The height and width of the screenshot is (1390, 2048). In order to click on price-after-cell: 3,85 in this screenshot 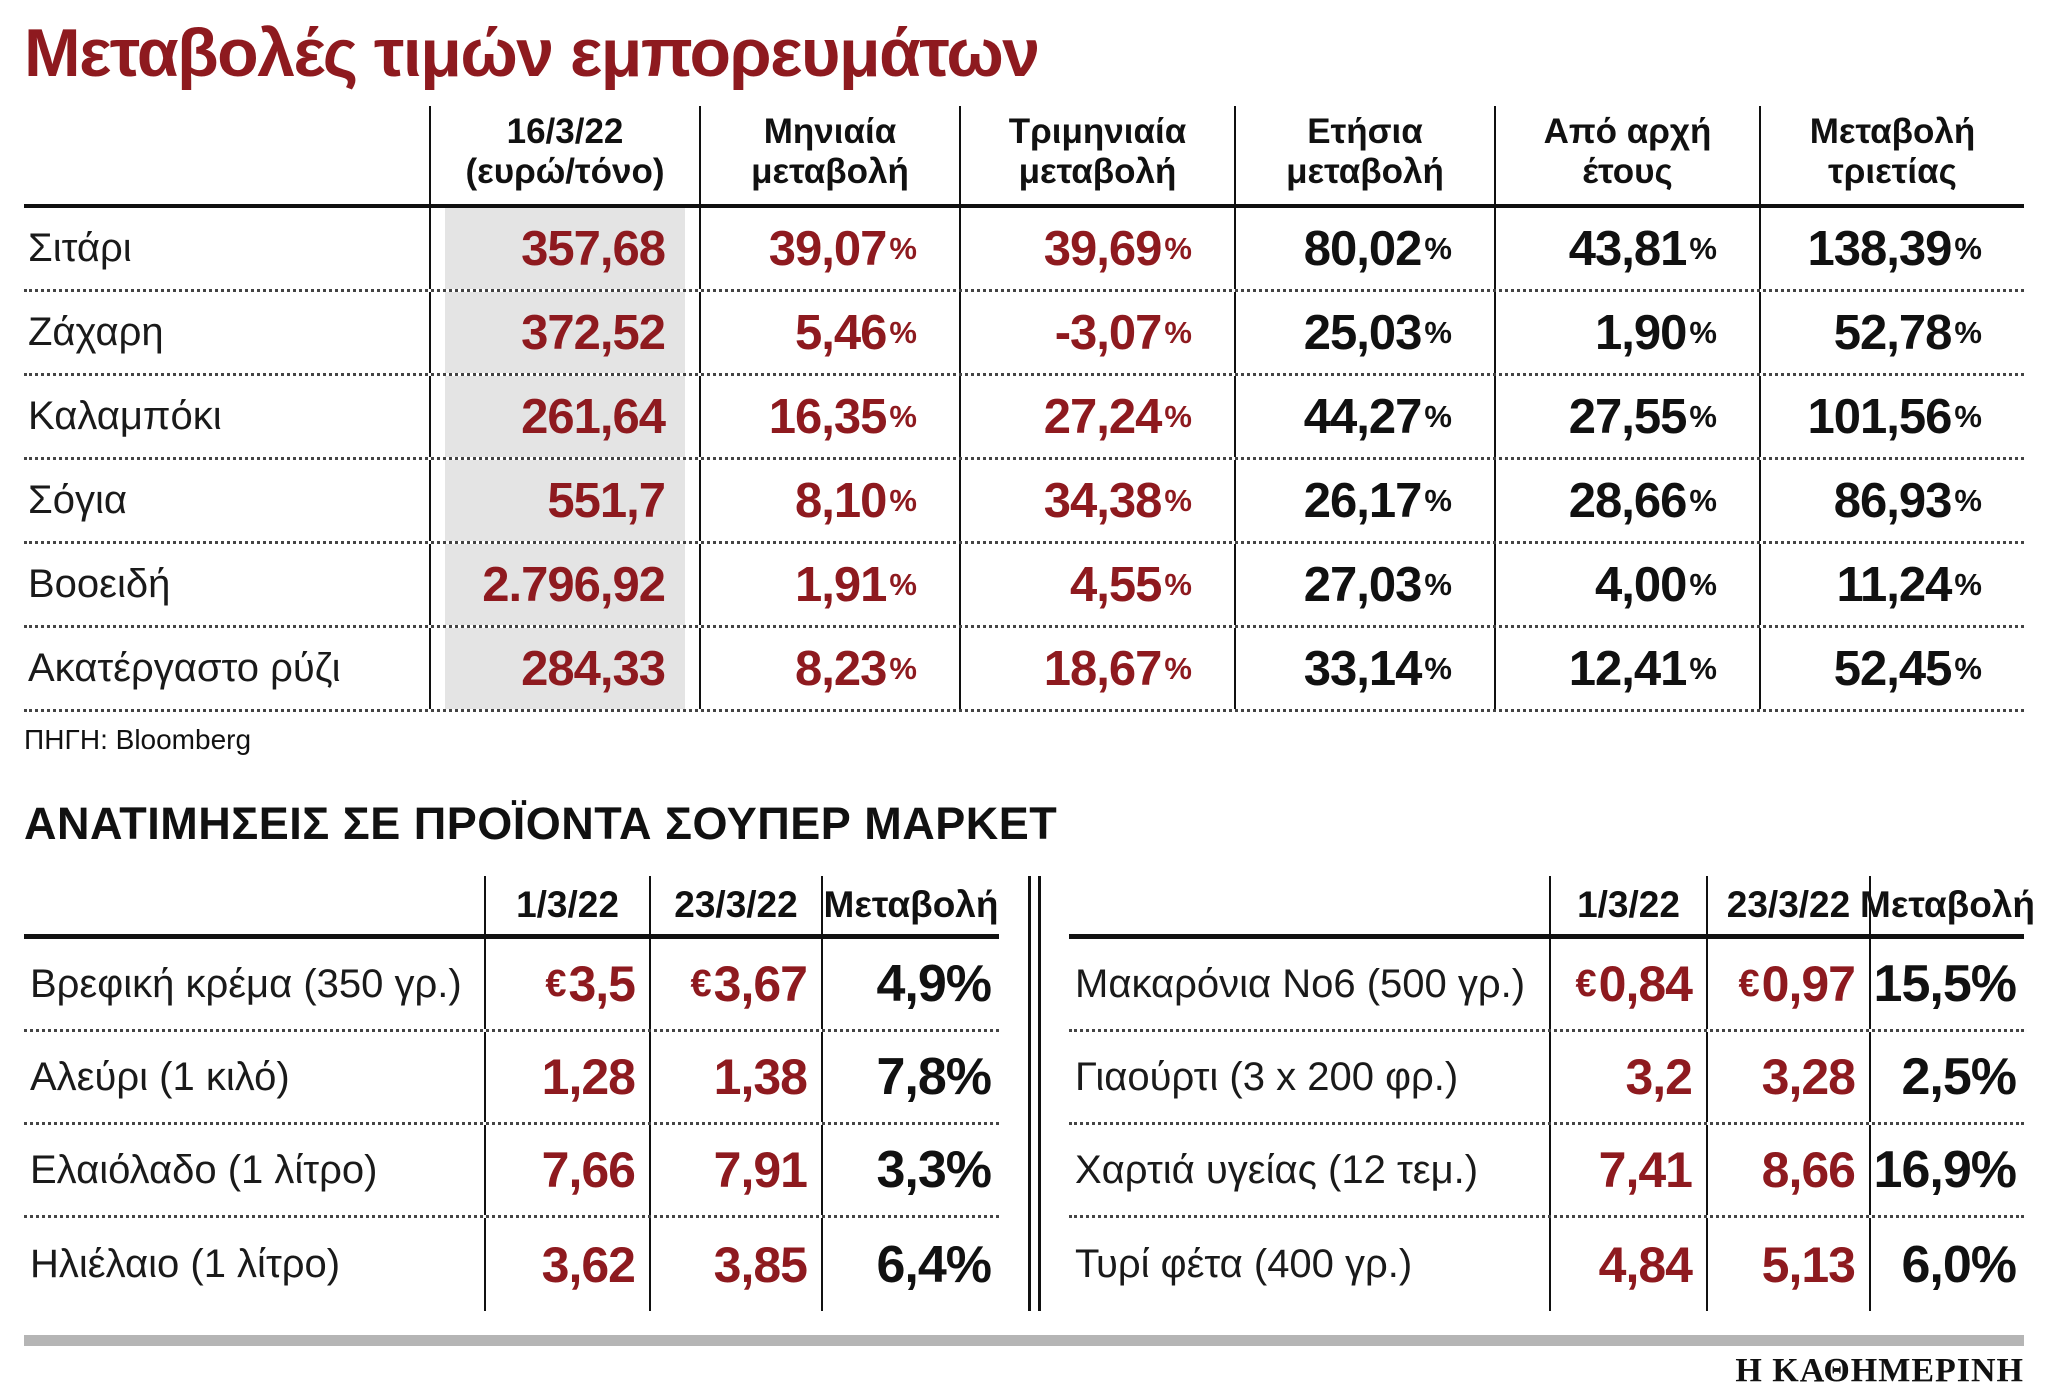, I will do `click(735, 1264)`.